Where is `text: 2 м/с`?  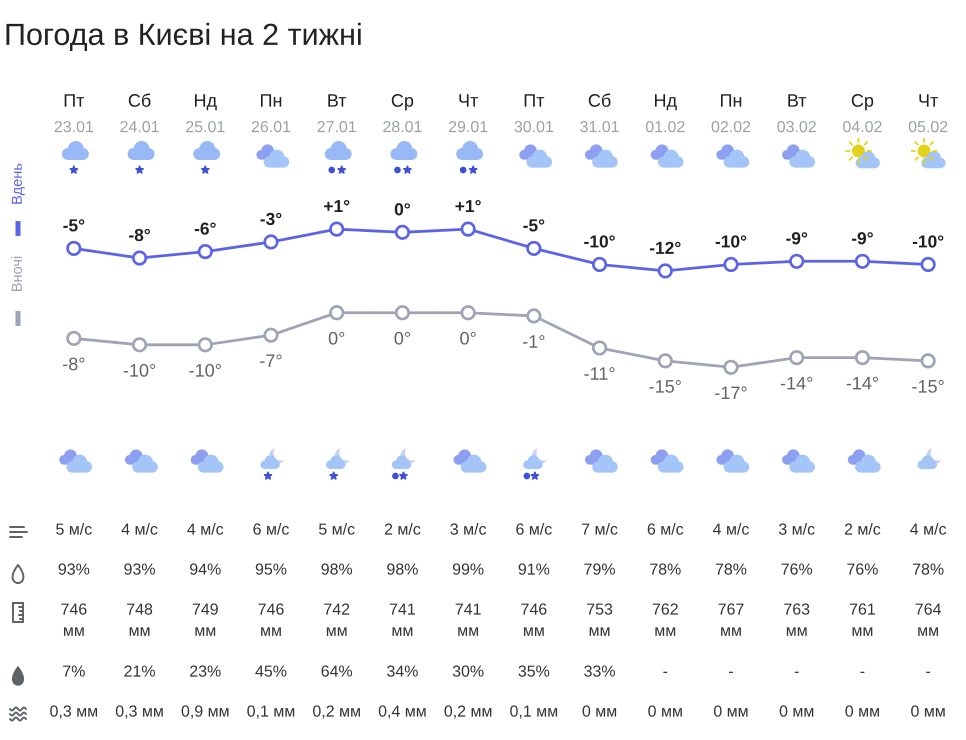
text: 2 м/с is located at coordinates (402, 529).